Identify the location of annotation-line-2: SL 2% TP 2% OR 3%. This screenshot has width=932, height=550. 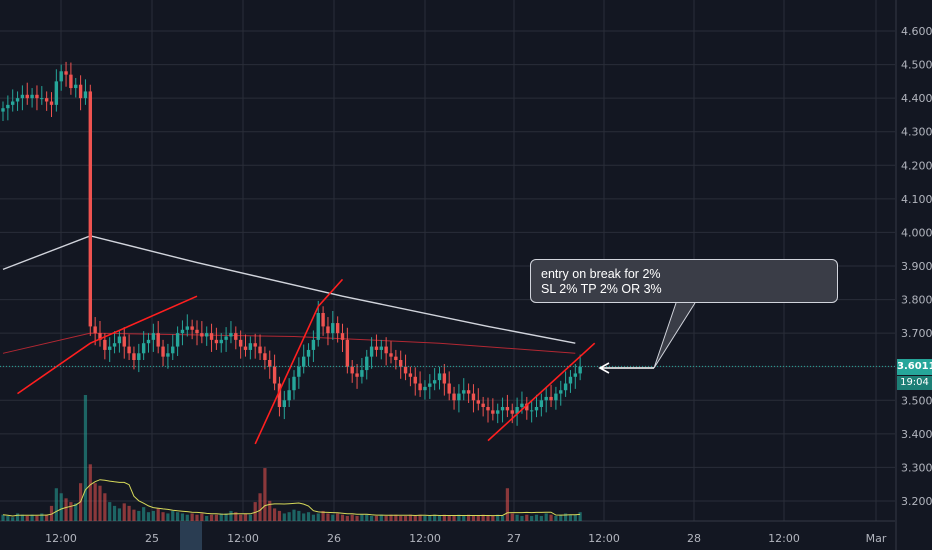
(601, 289).